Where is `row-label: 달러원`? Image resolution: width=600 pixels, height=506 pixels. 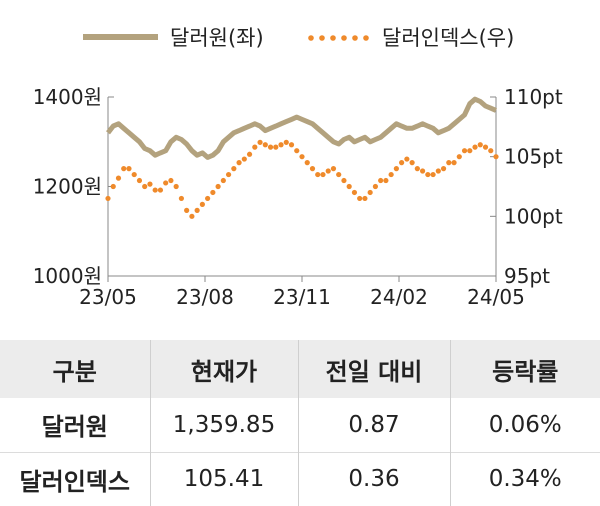
row-label: 달러원 is located at coordinates (75, 425).